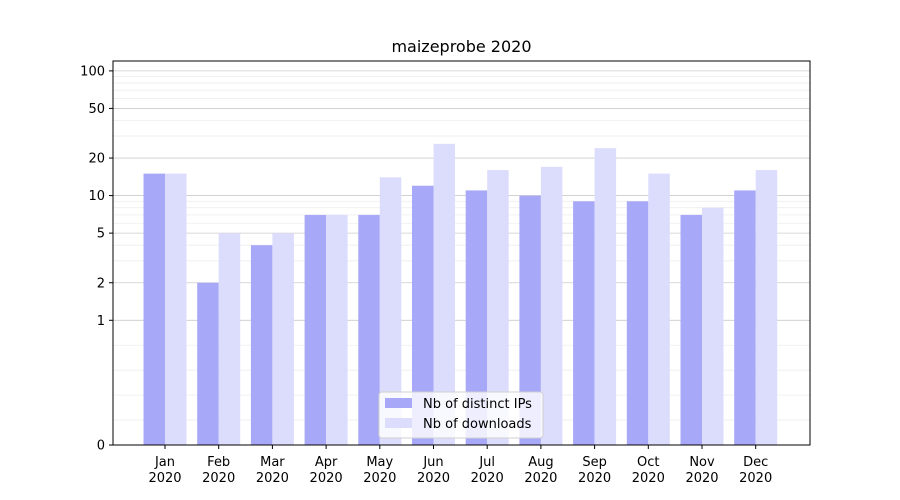 Image resolution: width=900 pixels, height=500 pixels. I want to click on y-tick-label: 10, so click(96, 196).